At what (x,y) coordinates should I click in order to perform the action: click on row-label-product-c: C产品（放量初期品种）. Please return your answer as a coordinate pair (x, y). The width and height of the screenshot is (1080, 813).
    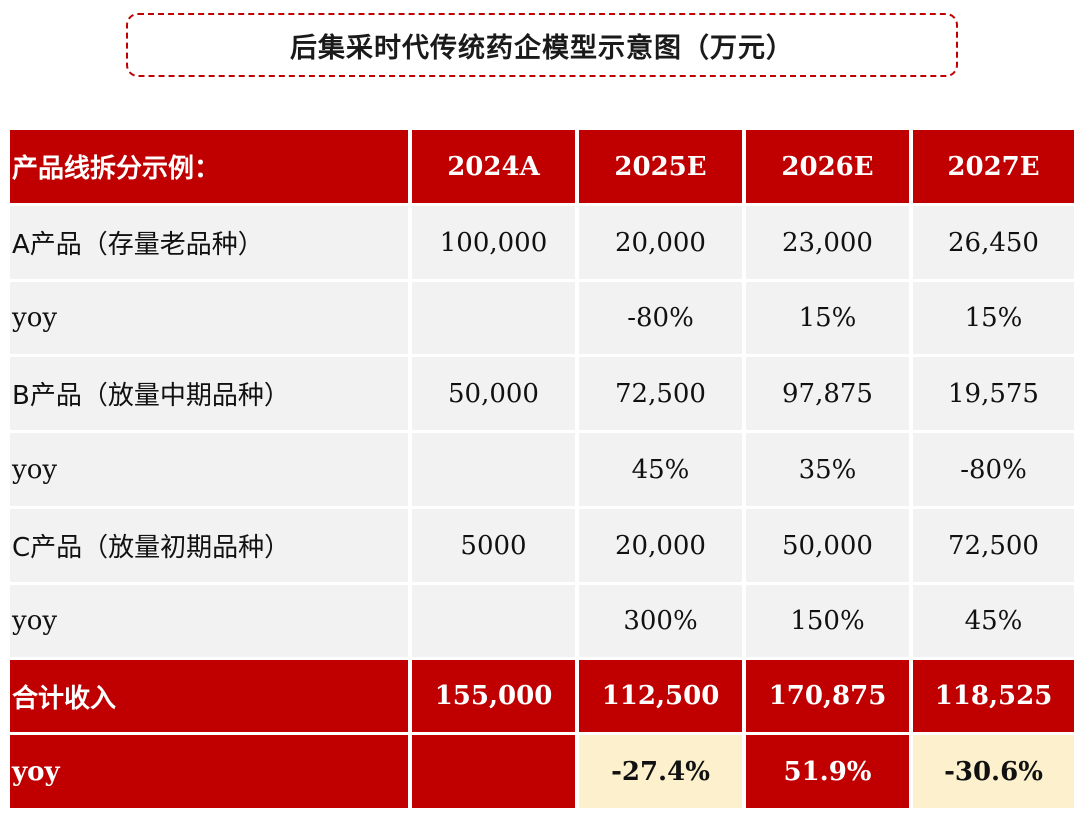
    Looking at the image, I should click on (209, 545).